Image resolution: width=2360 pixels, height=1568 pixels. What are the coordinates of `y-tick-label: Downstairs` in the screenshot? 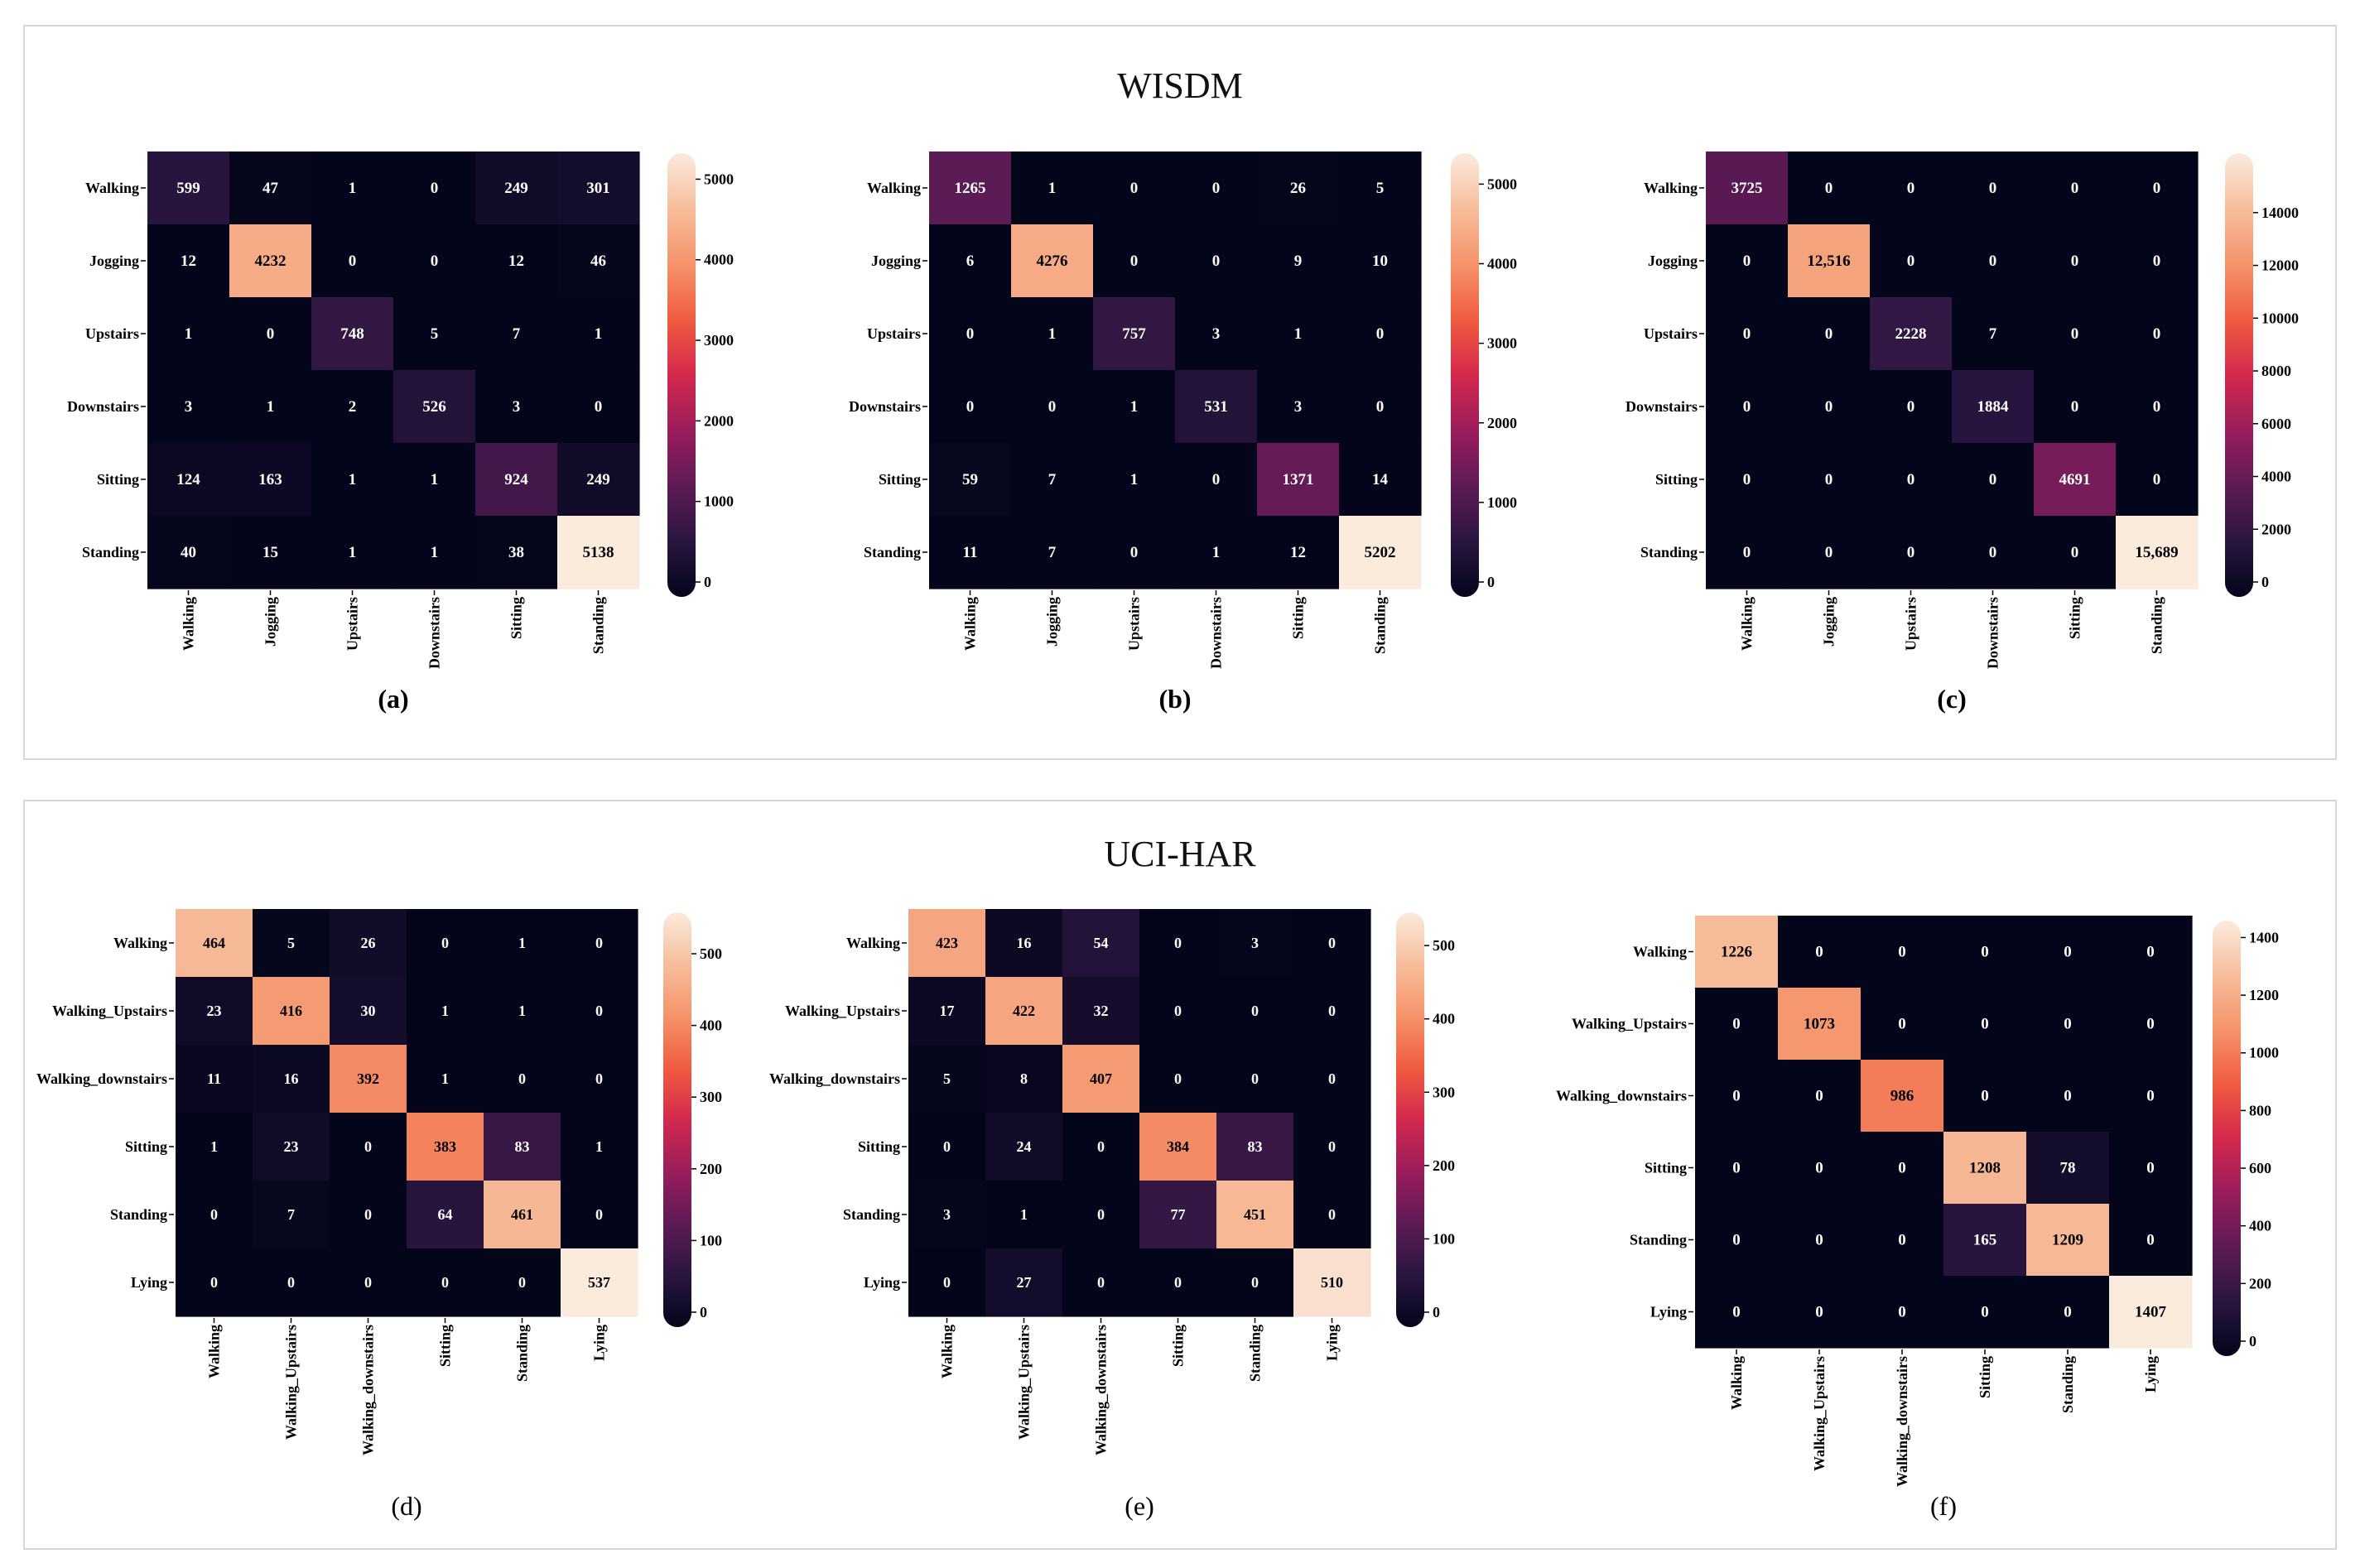 It's located at (103, 406).